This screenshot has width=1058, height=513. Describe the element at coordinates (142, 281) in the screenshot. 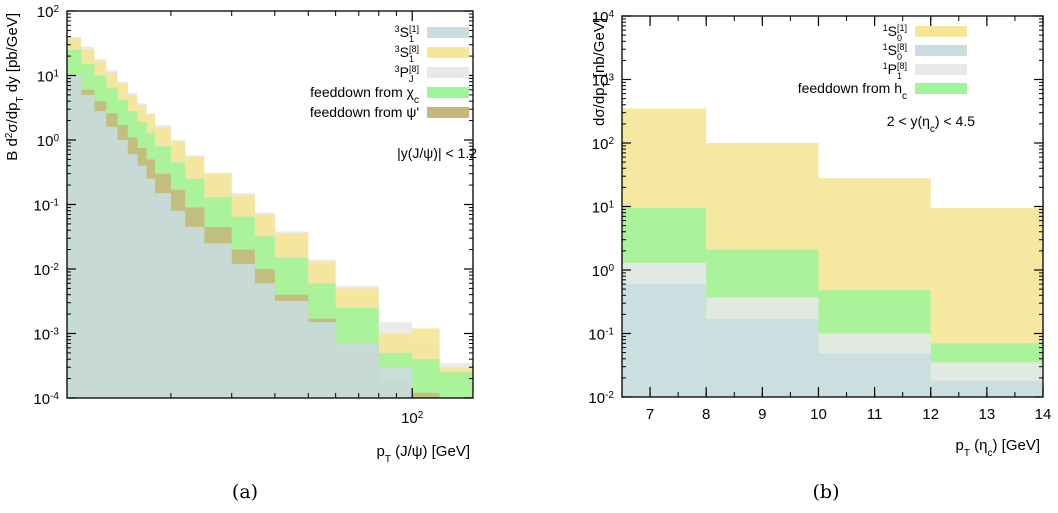

I see `bar-a-s0-b6` at that location.